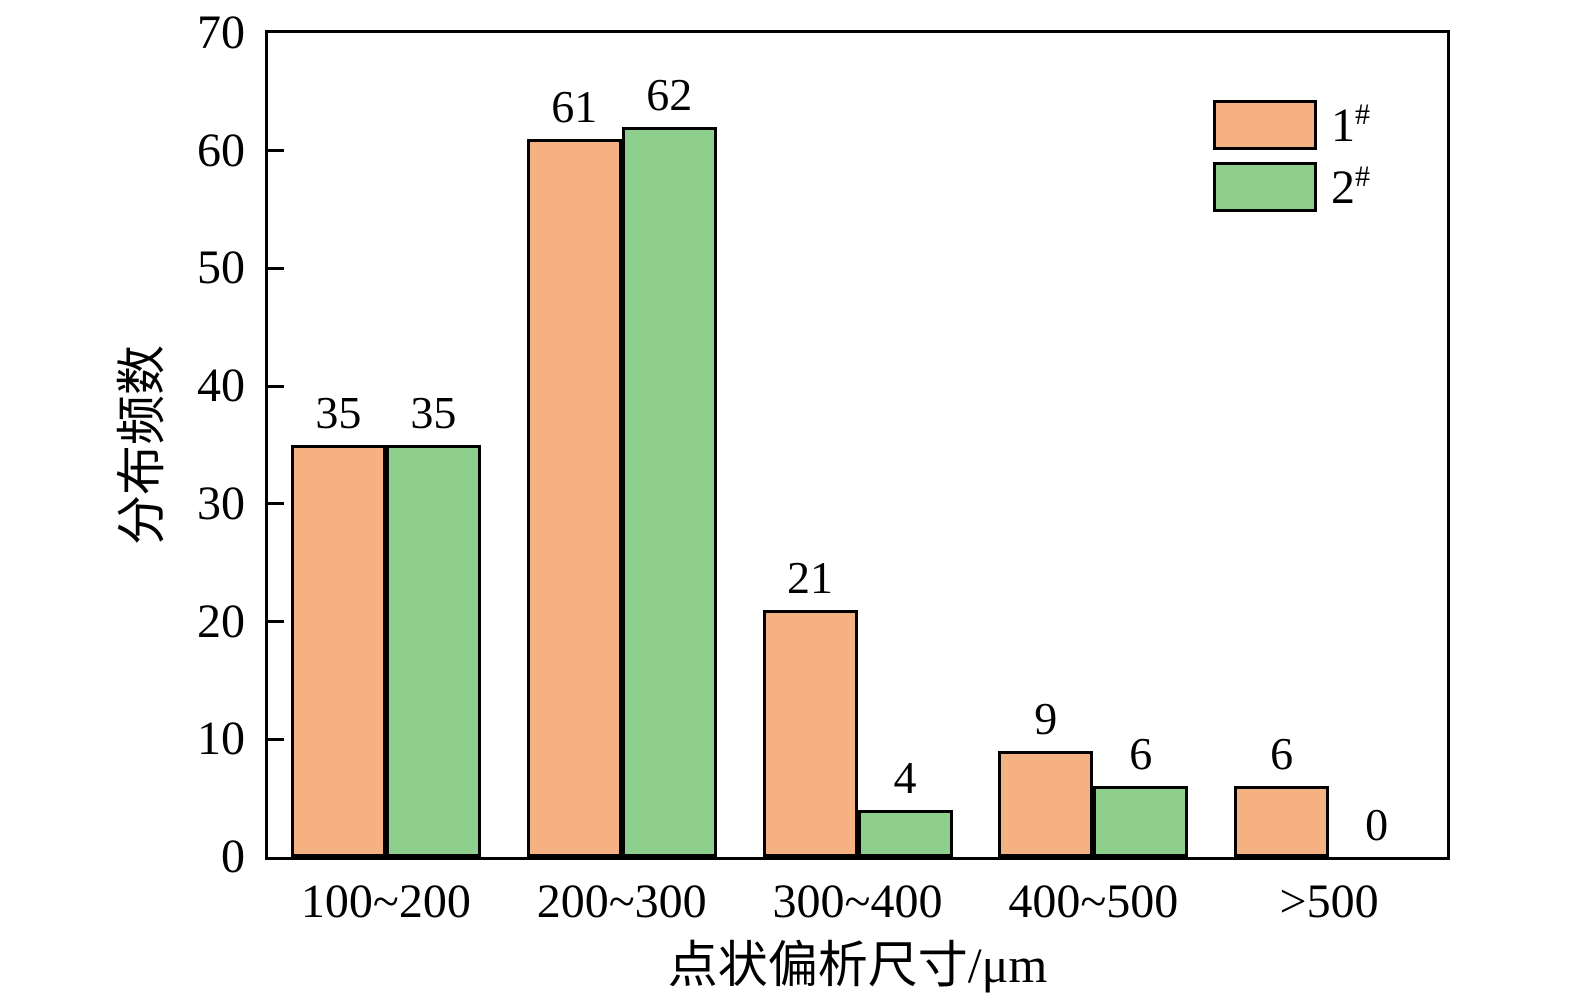 The height and width of the screenshot is (1004, 1575). I want to click on y-tick-label: 40, so click(221, 386).